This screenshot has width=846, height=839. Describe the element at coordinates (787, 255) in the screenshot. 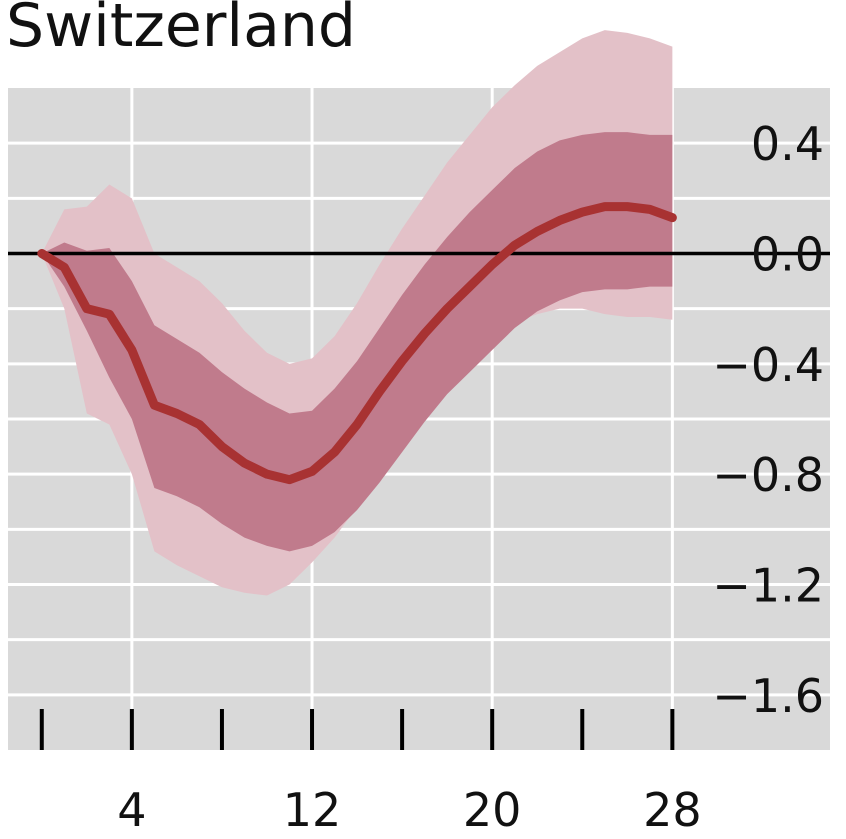

I see `y-tick-label-1: 0.0` at that location.